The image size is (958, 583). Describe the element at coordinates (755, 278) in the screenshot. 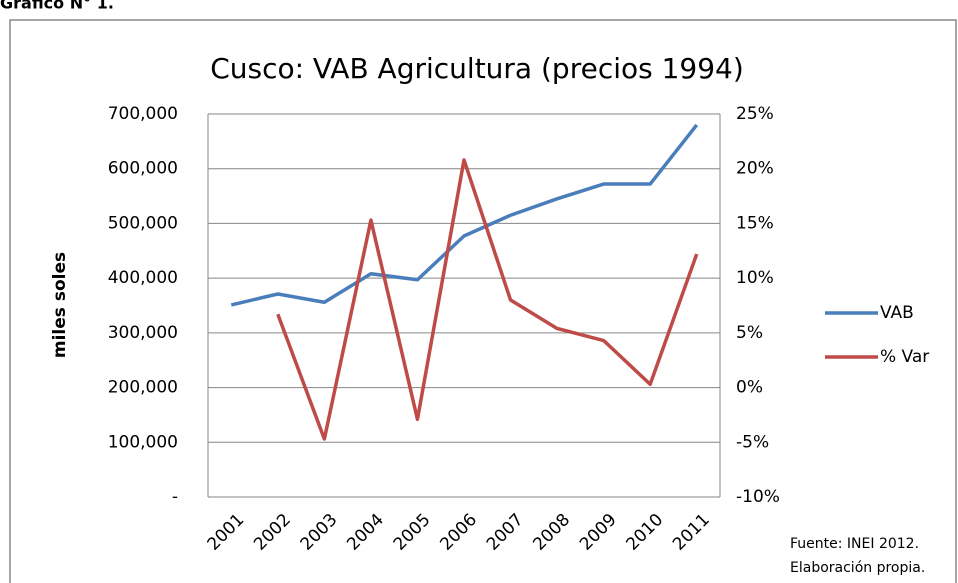

I see `y2-tick-label: 10%` at that location.